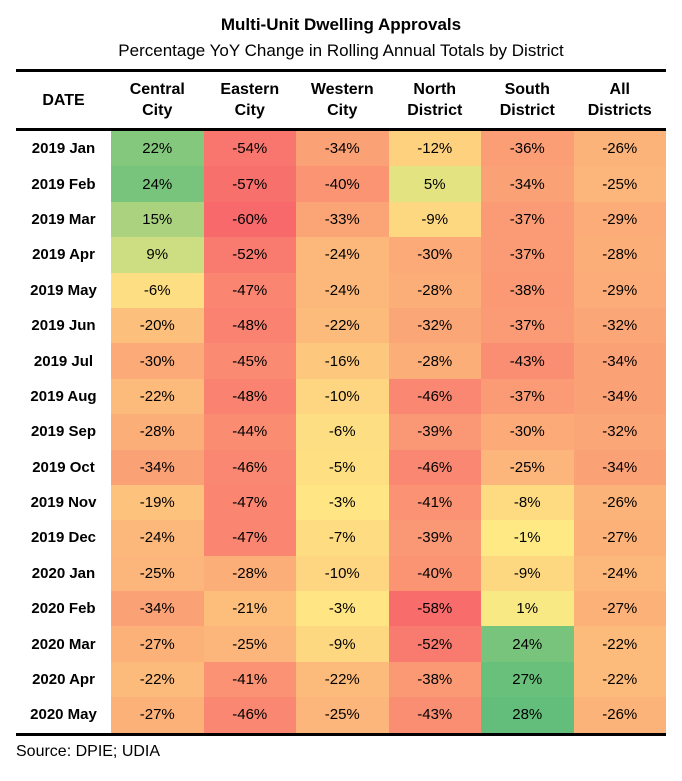  I want to click on column-header-south-district: South District, so click(527, 100).